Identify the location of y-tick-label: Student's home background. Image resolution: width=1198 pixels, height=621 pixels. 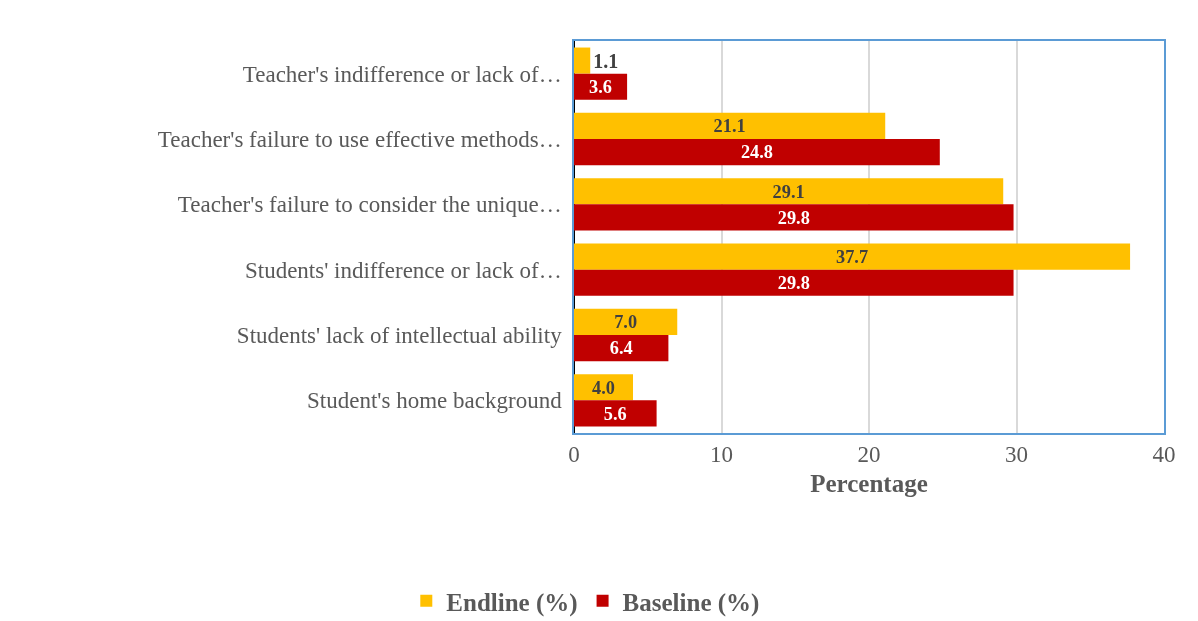
(435, 401).